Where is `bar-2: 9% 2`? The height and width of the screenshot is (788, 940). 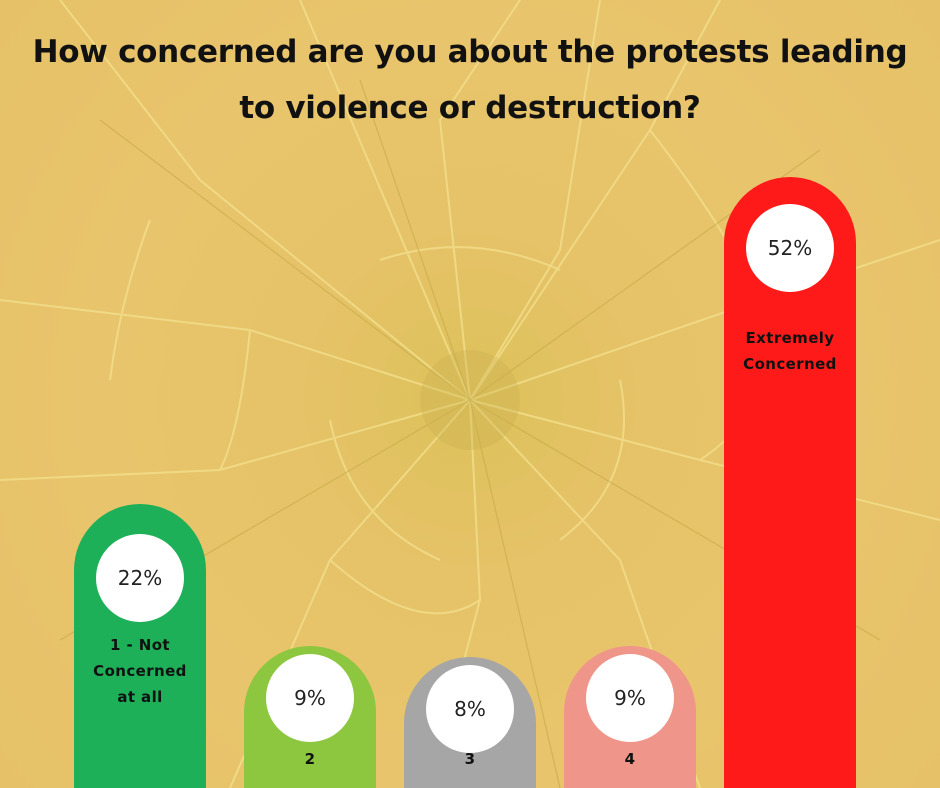 bar-2: 9% 2 is located at coordinates (310, 717).